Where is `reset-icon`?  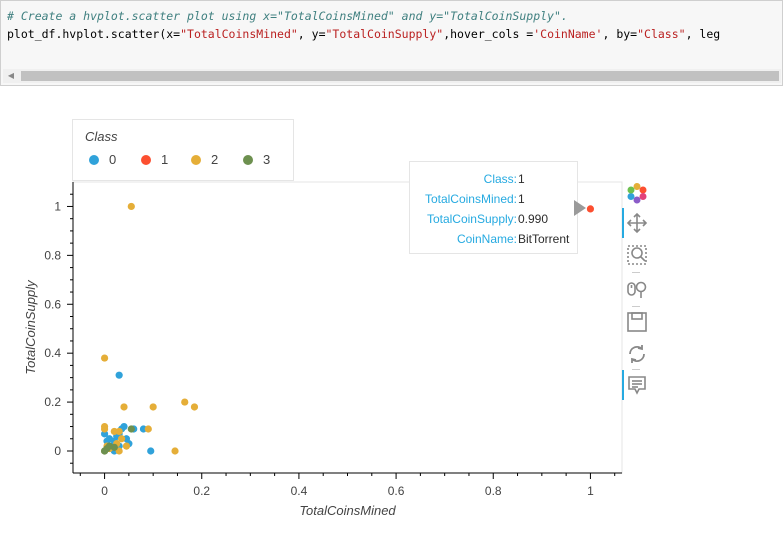
reset-icon is located at coordinates (637, 354).